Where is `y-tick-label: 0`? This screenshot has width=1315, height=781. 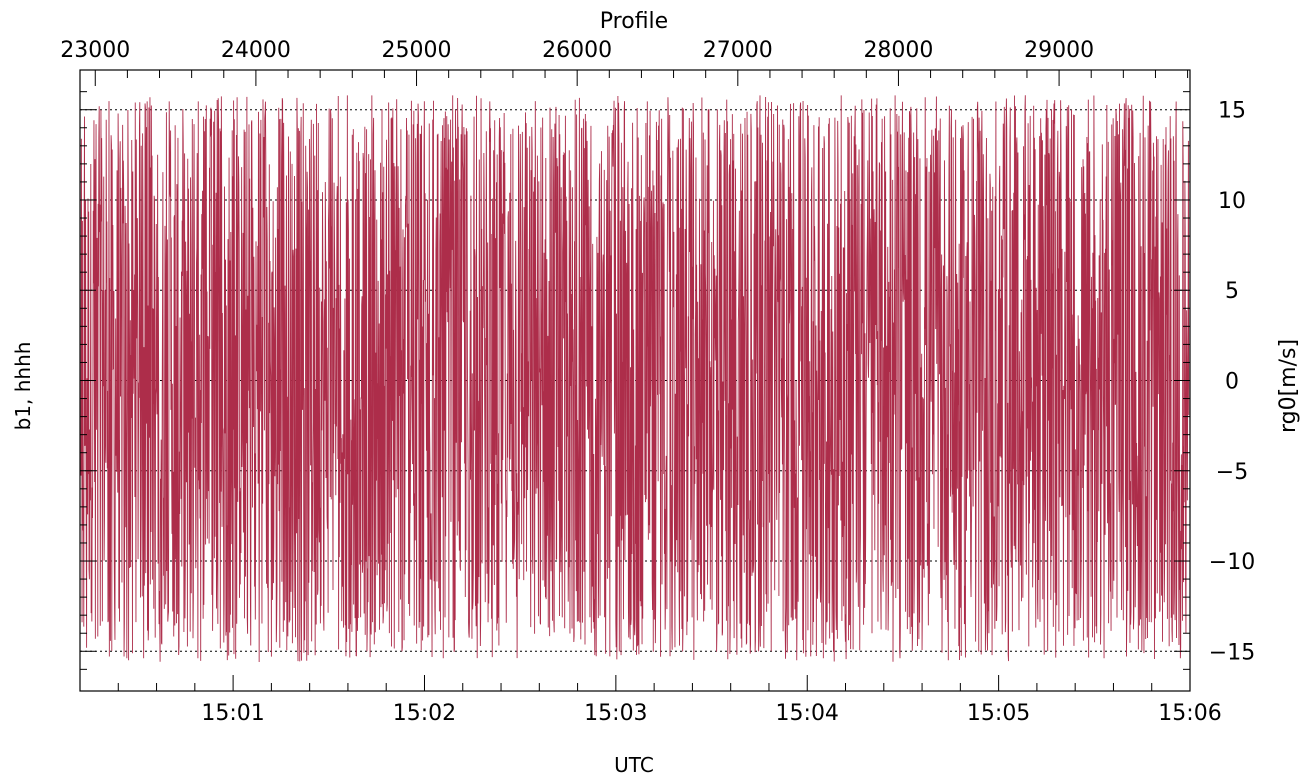 y-tick-label: 0 is located at coordinates (1232, 382).